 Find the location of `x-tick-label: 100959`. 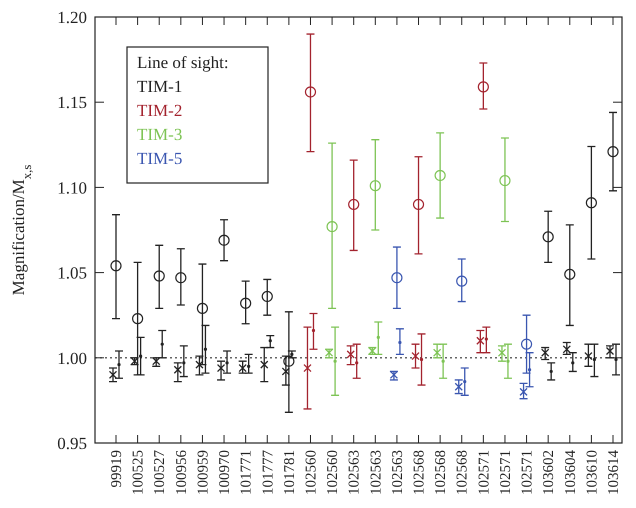

x-tick-label: 100959 is located at coordinates (203, 472).